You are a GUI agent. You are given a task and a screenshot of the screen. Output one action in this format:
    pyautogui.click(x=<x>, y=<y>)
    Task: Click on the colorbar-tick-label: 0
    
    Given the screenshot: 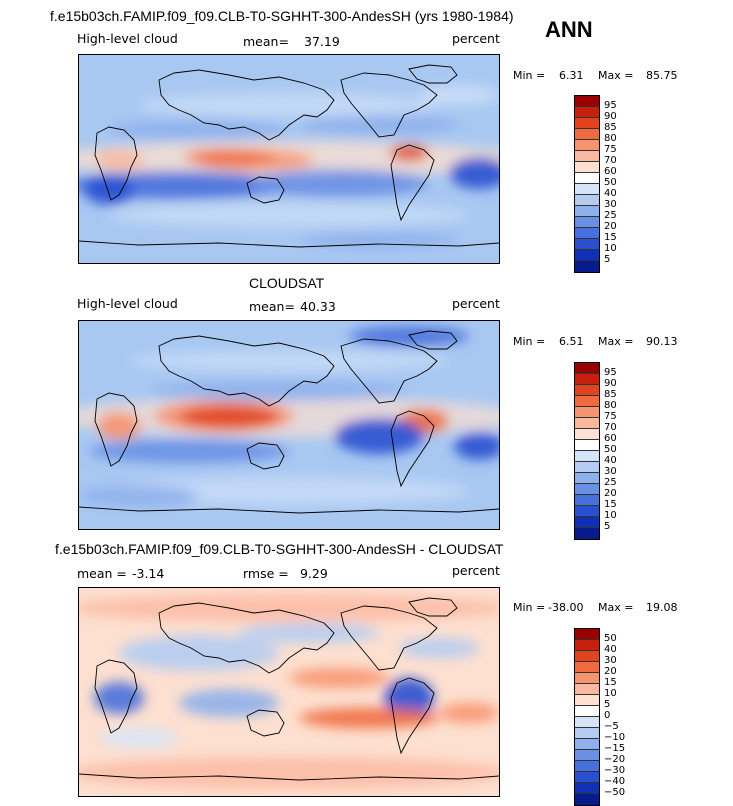 What is the action you would take?
    pyautogui.click(x=607, y=715)
    